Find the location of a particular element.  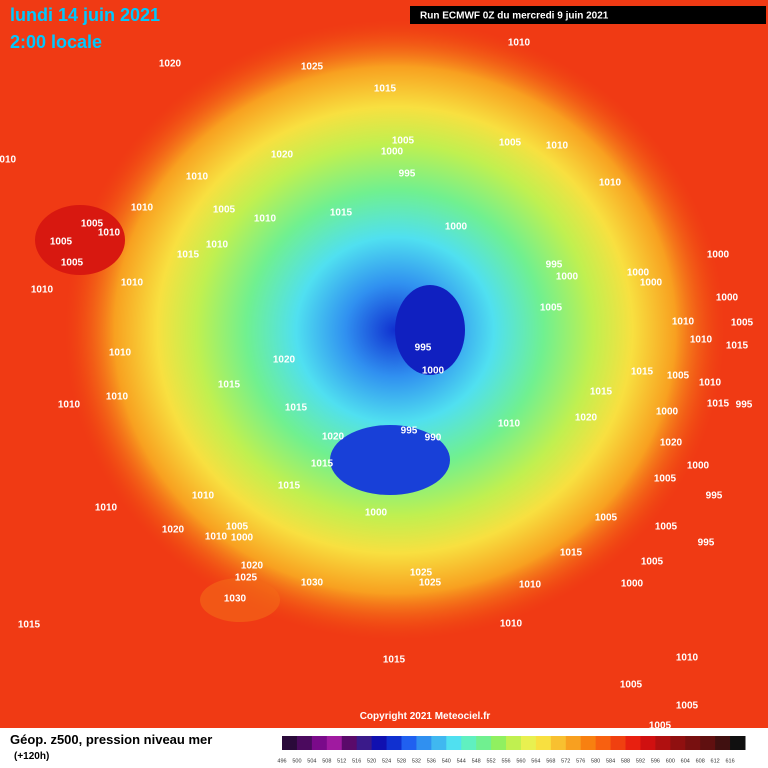

colorbar-label: 588 is located at coordinates (625, 761).